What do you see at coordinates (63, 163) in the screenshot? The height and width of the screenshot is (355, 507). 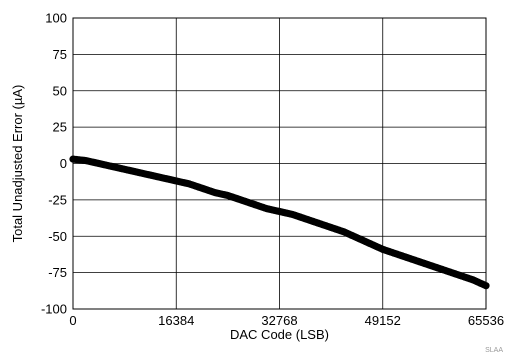 I see `y-tick-label: 0` at bounding box center [63, 163].